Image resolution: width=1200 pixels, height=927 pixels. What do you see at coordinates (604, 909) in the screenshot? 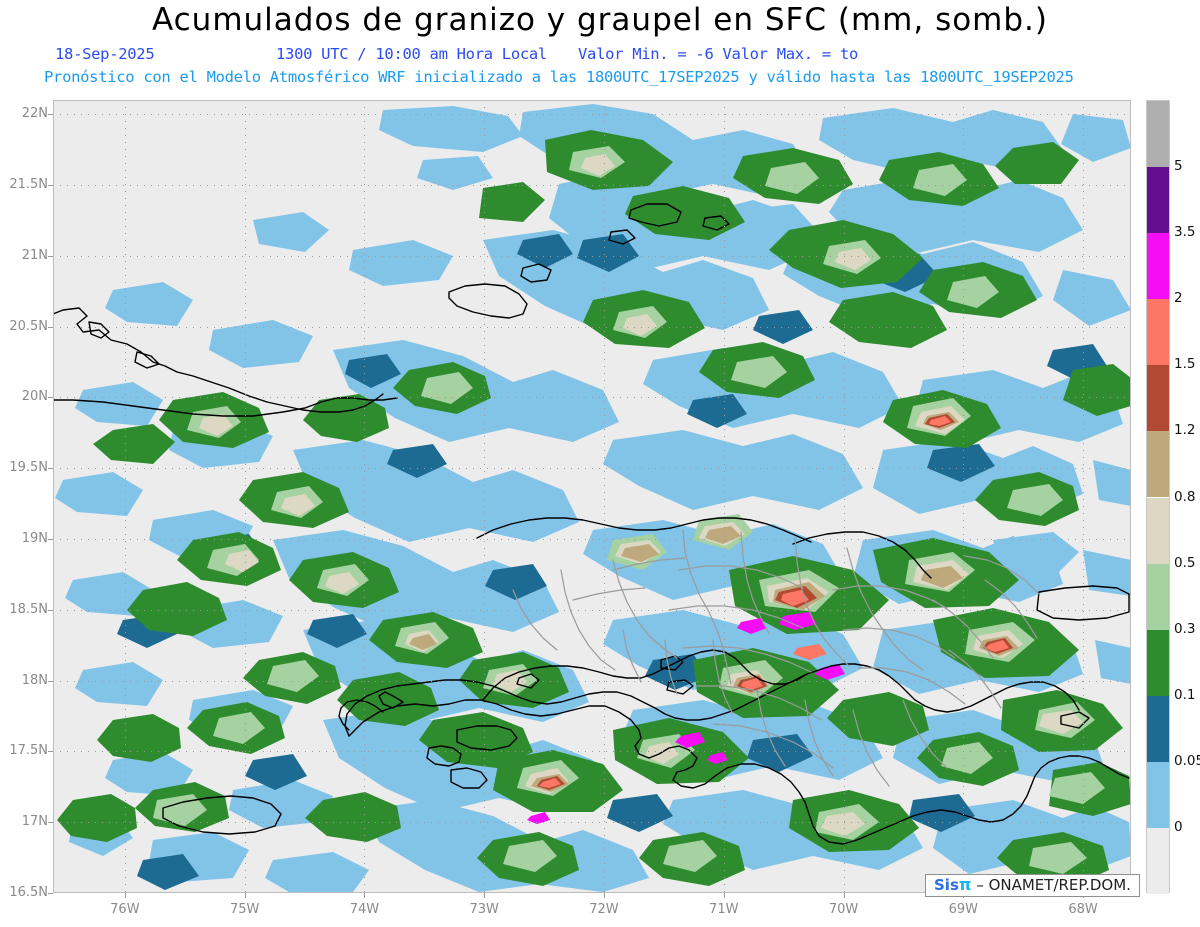
I see `x-axis-tick-label: 72W` at bounding box center [604, 909].